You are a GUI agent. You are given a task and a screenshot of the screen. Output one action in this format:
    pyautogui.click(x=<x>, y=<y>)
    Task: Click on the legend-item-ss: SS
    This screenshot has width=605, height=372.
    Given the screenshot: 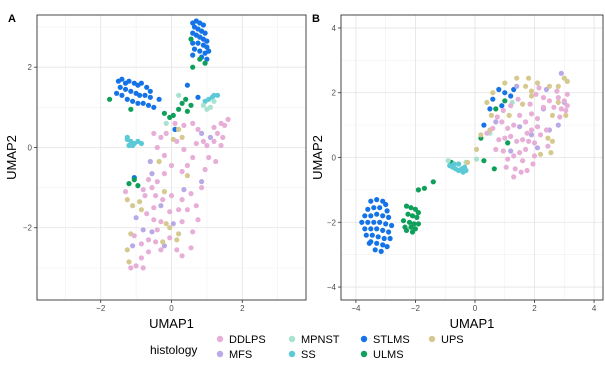 What is the action you would take?
    pyautogui.click(x=302, y=355)
    